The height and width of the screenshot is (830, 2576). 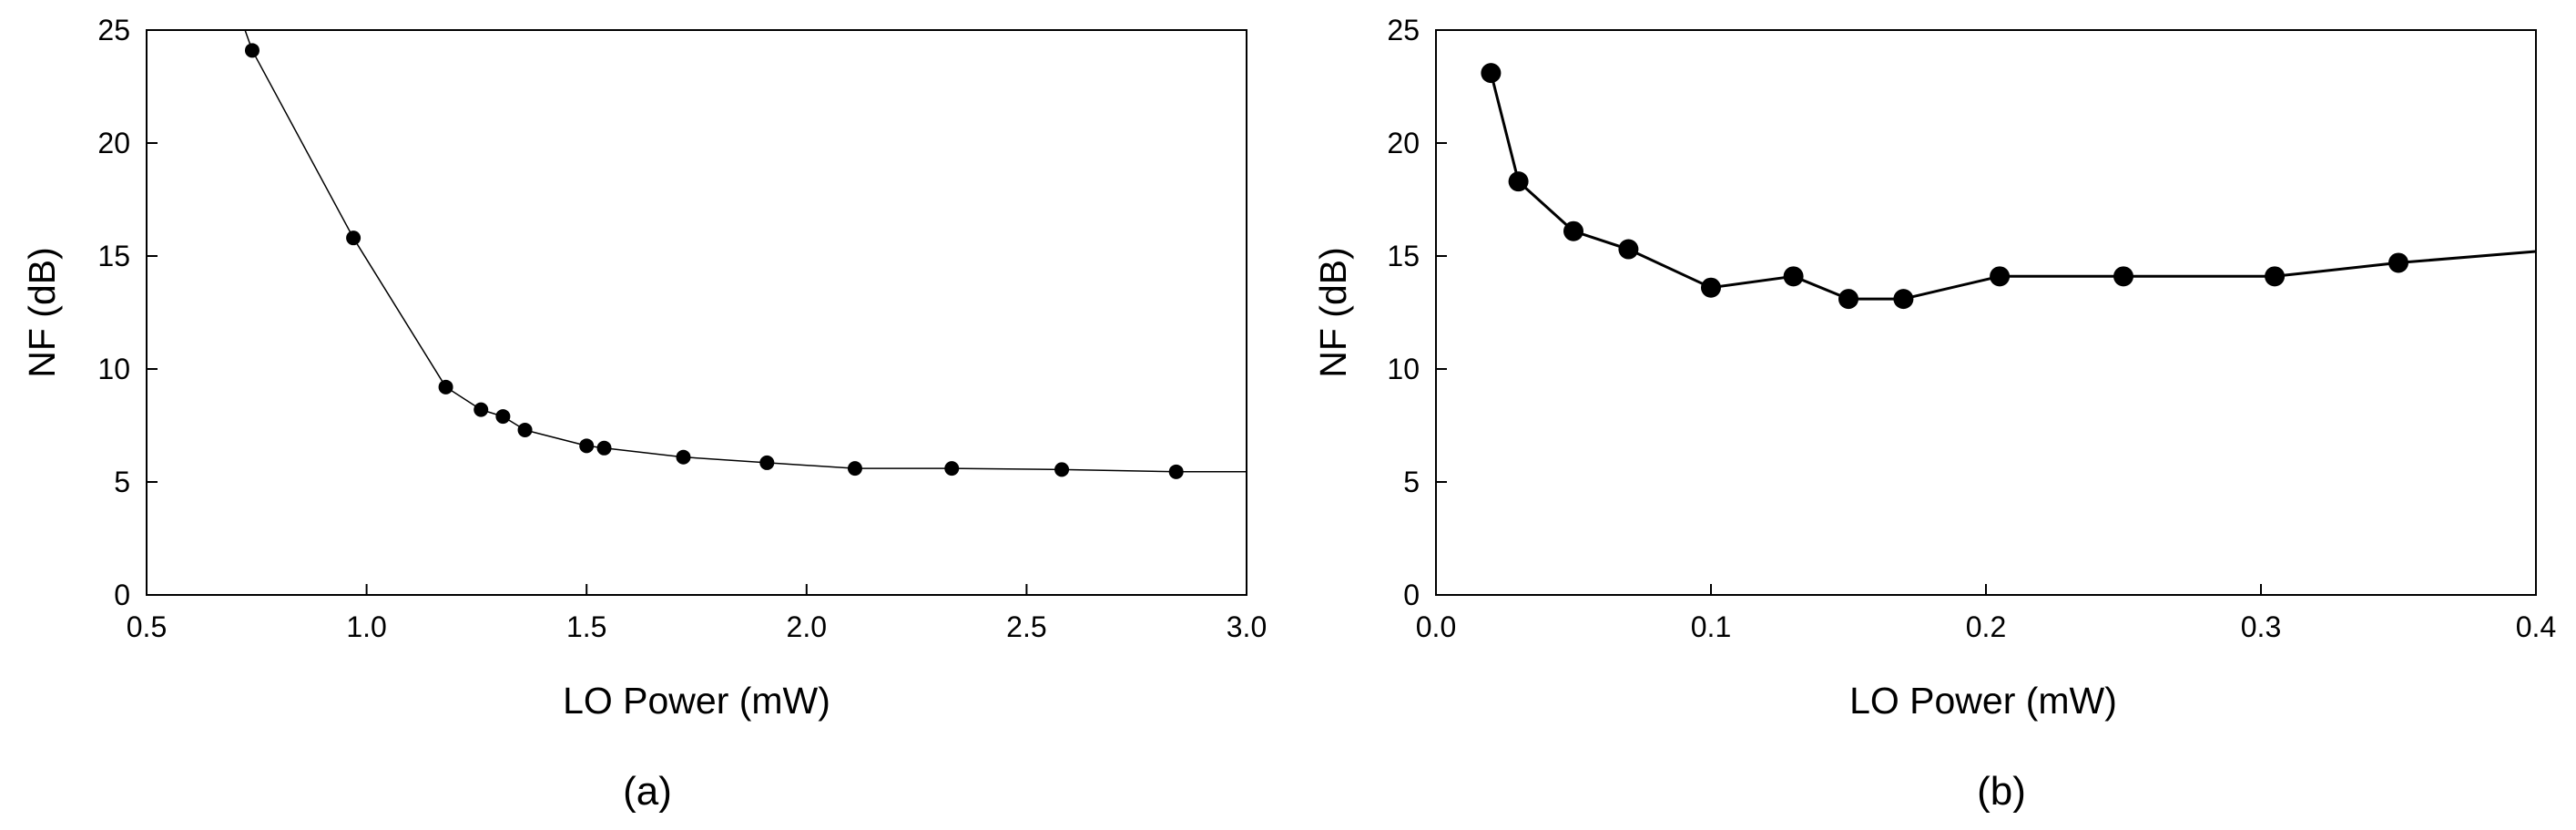 What do you see at coordinates (2002, 791) in the screenshot?
I see `panel-label-b: (b)` at bounding box center [2002, 791].